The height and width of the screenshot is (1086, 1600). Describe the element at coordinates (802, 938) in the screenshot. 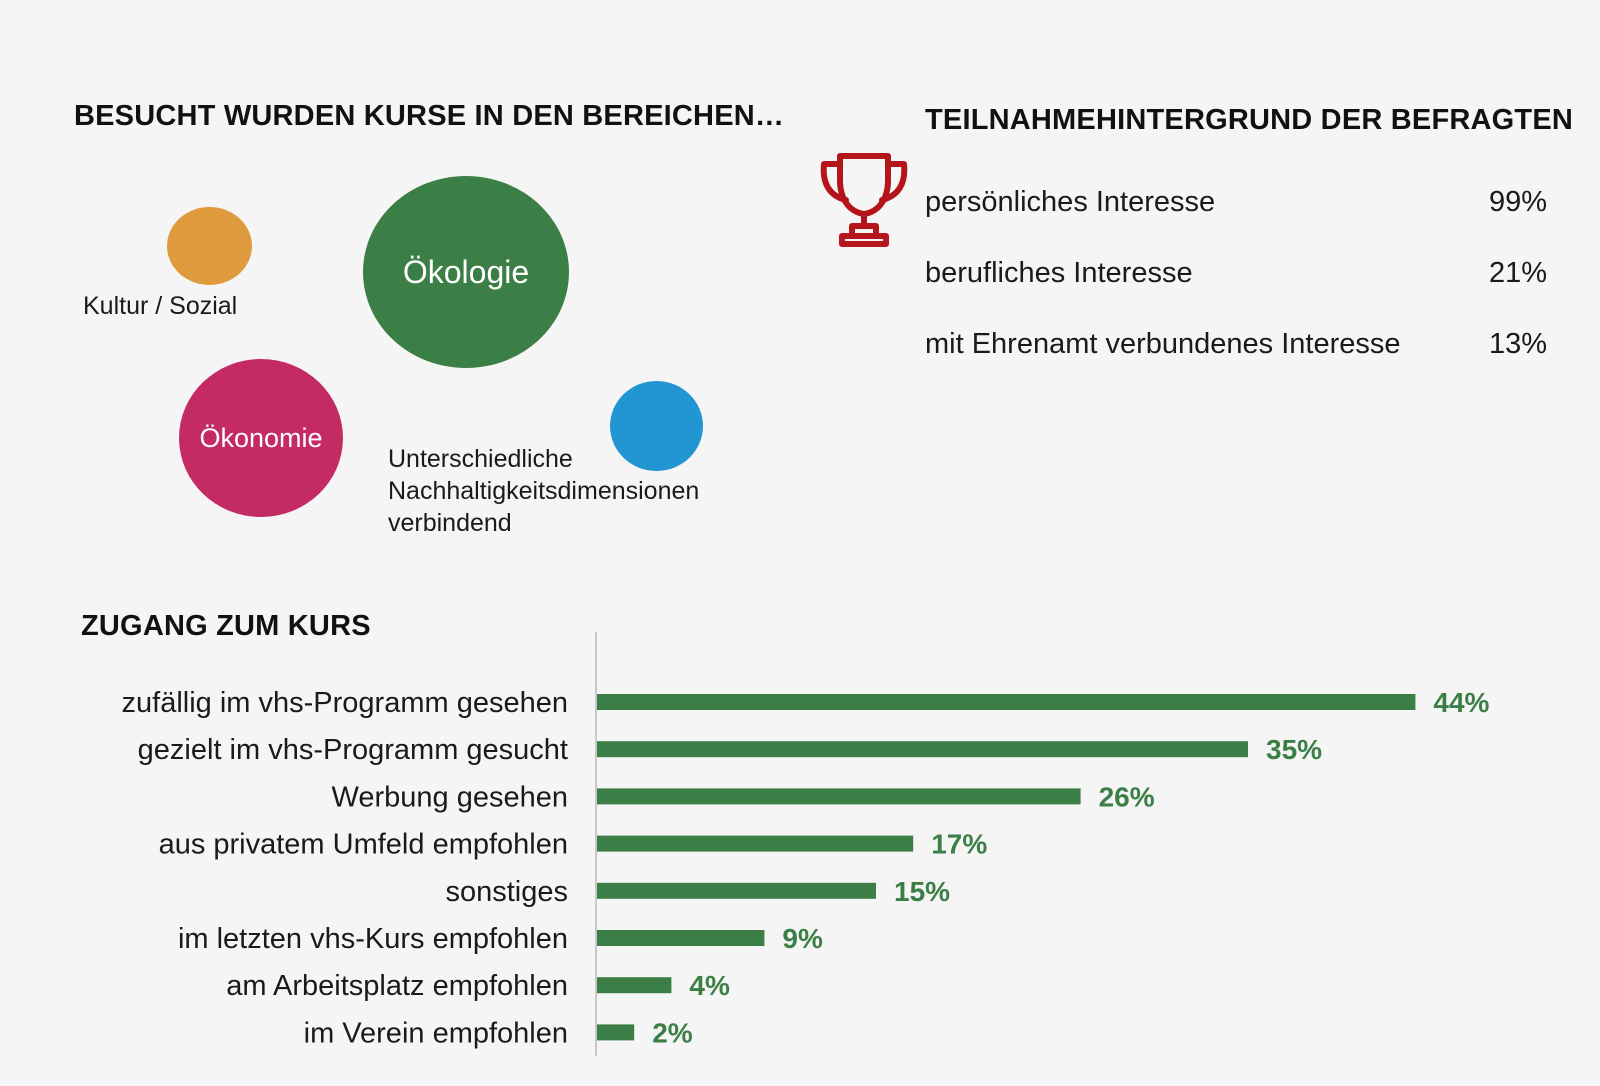

I see `data-label: 9%` at that location.